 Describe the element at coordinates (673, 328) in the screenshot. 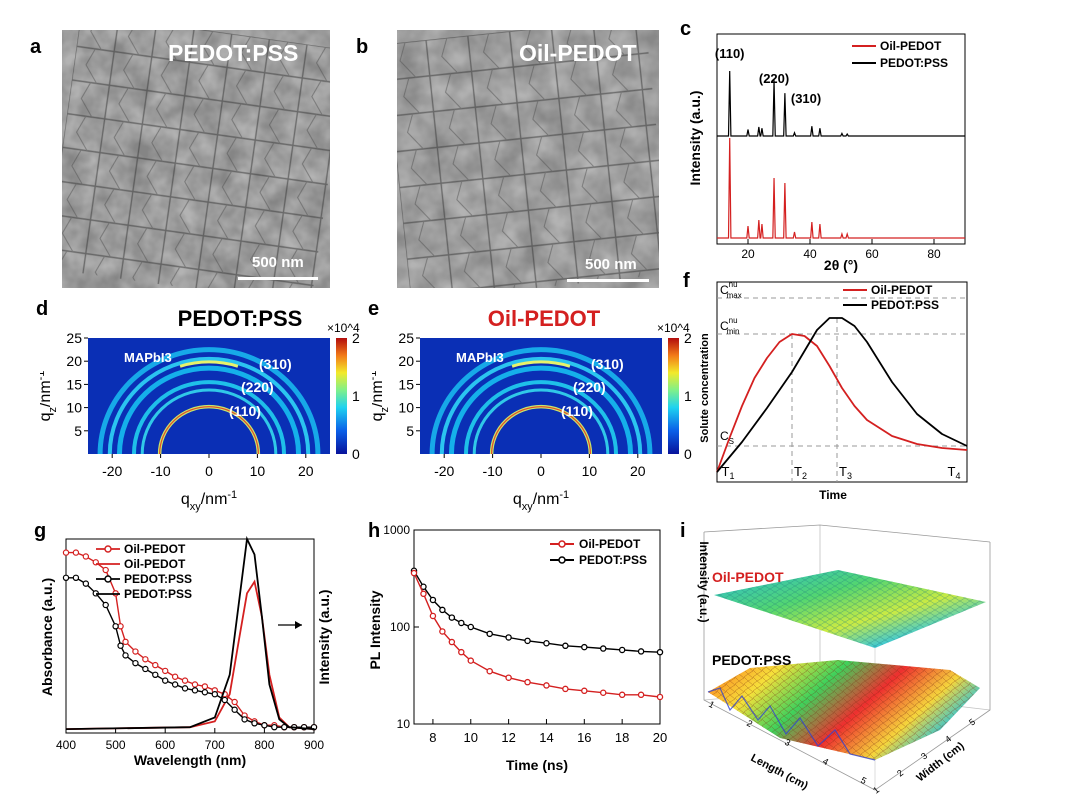

I see `chart-e-multiplier: ×10^4` at that location.